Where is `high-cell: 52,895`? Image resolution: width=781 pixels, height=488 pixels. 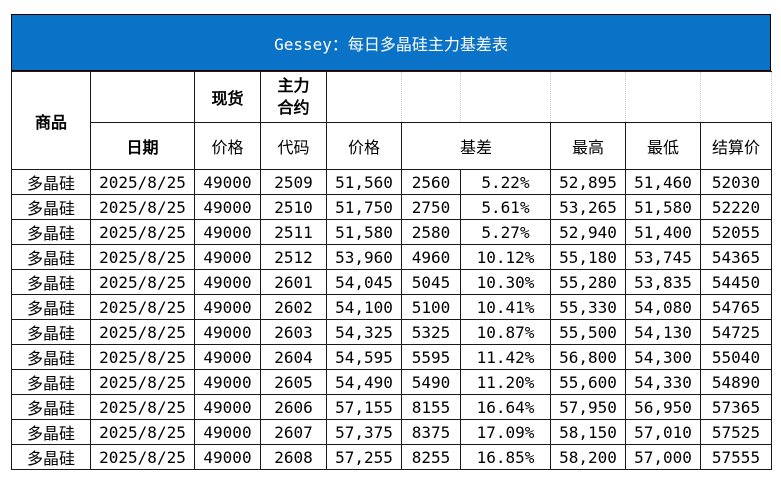
high-cell: 52,895 is located at coordinates (588, 182).